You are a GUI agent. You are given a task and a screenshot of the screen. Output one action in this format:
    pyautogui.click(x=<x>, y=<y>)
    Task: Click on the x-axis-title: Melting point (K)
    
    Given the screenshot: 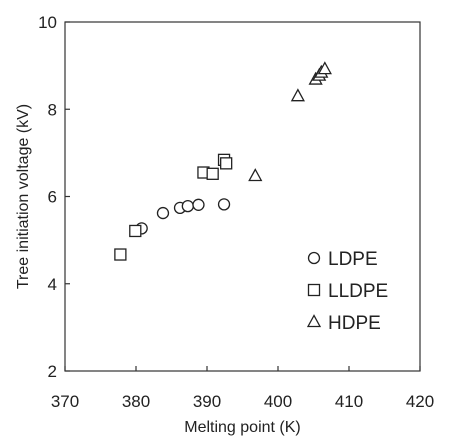 What is the action you would take?
    pyautogui.click(x=242, y=427)
    